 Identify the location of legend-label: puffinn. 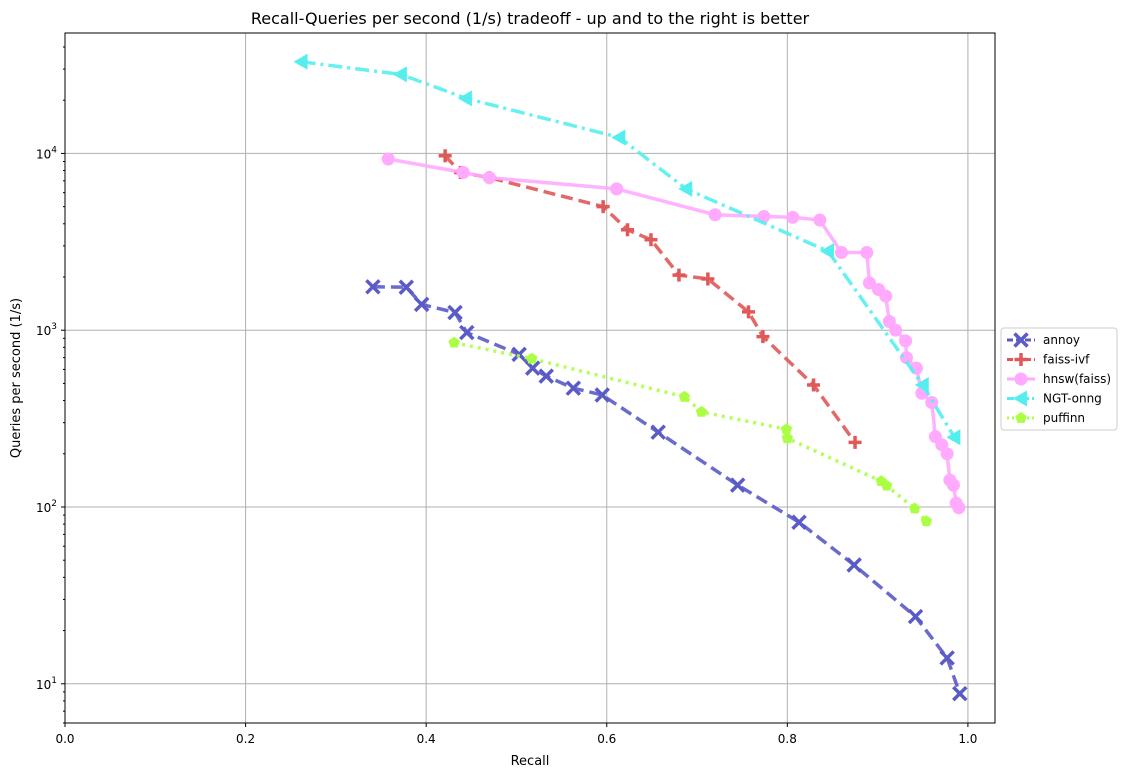
(1064, 418).